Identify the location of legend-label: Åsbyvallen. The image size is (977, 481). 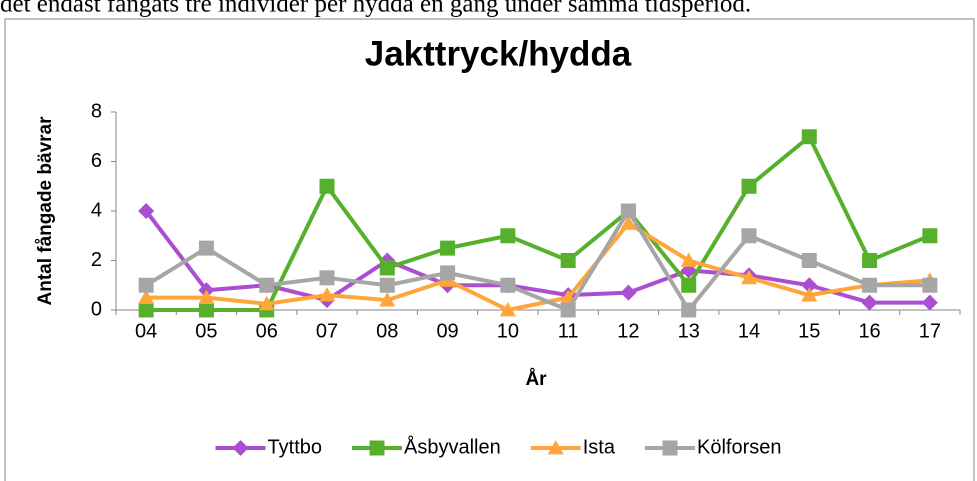
(452, 446).